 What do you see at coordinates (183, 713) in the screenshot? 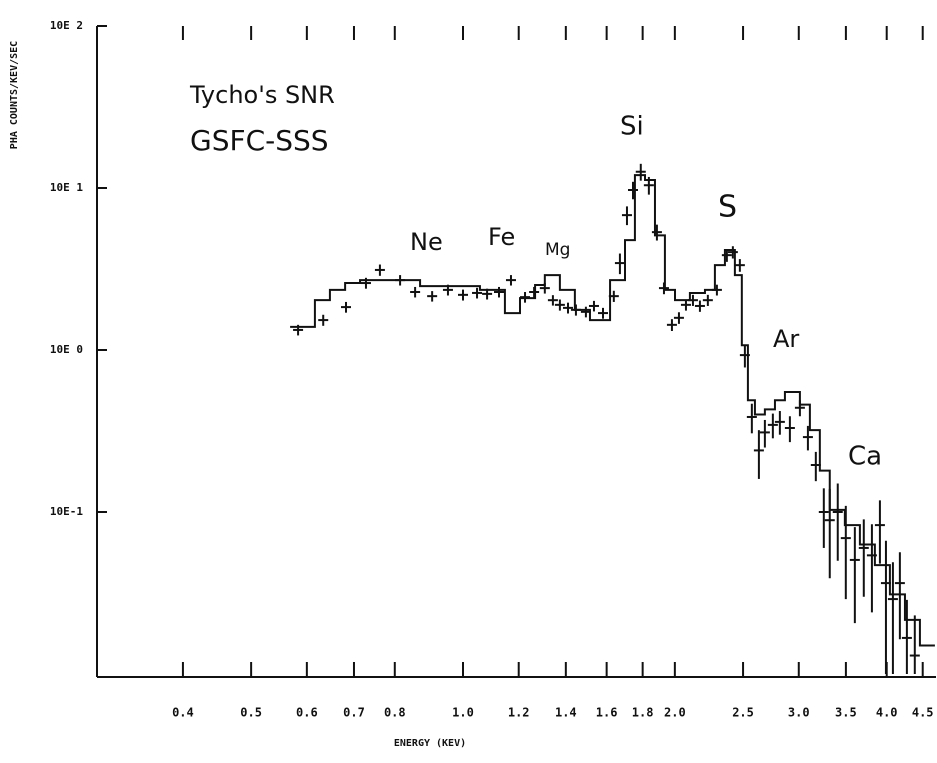
I see `x-tick-label: 0.4` at bounding box center [183, 713].